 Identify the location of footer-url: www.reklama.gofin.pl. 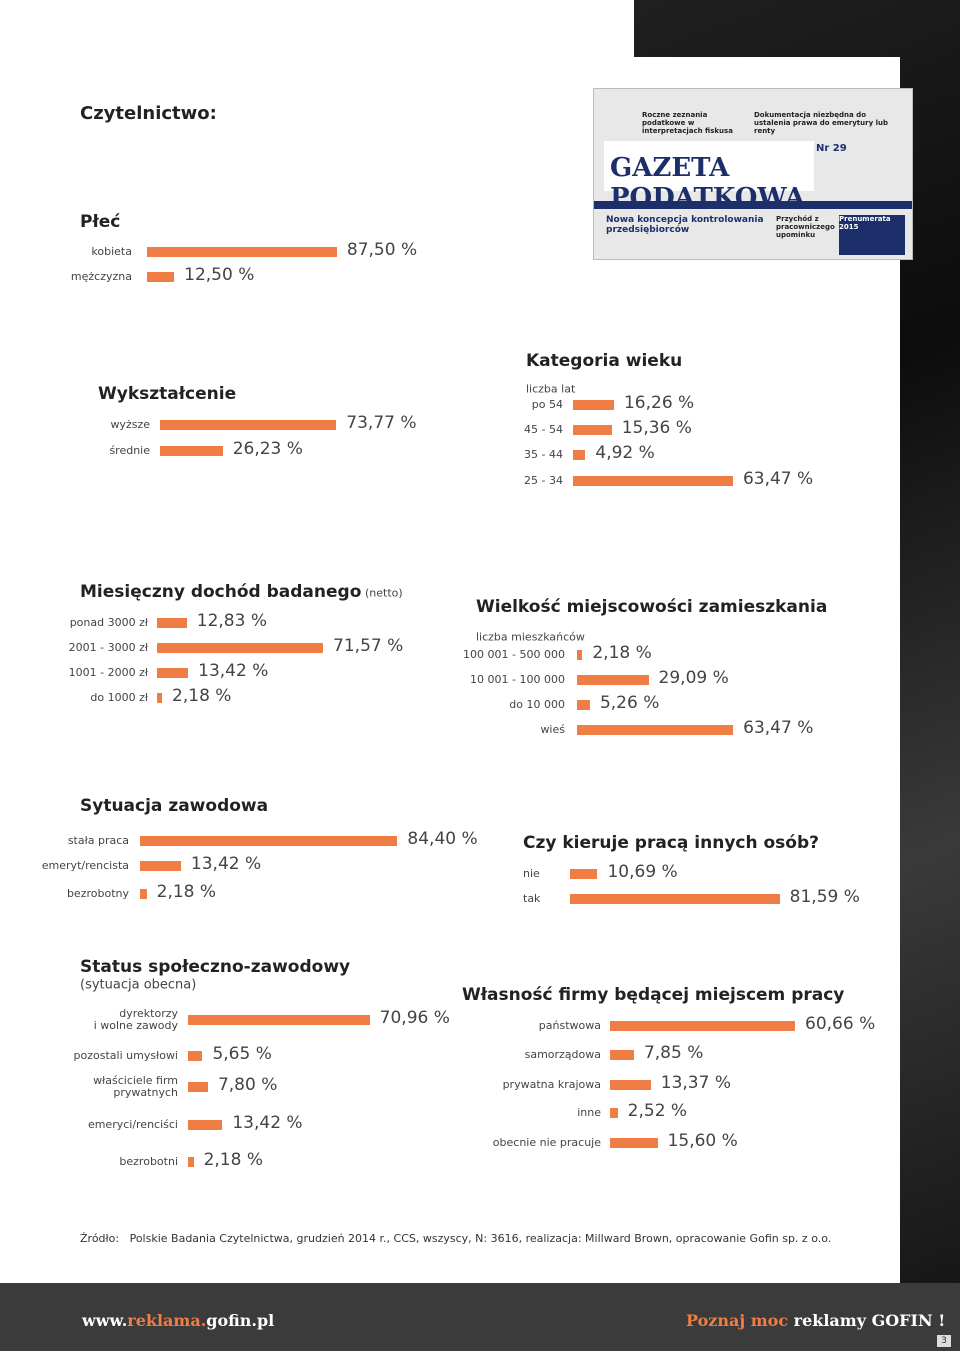
(178, 1320).